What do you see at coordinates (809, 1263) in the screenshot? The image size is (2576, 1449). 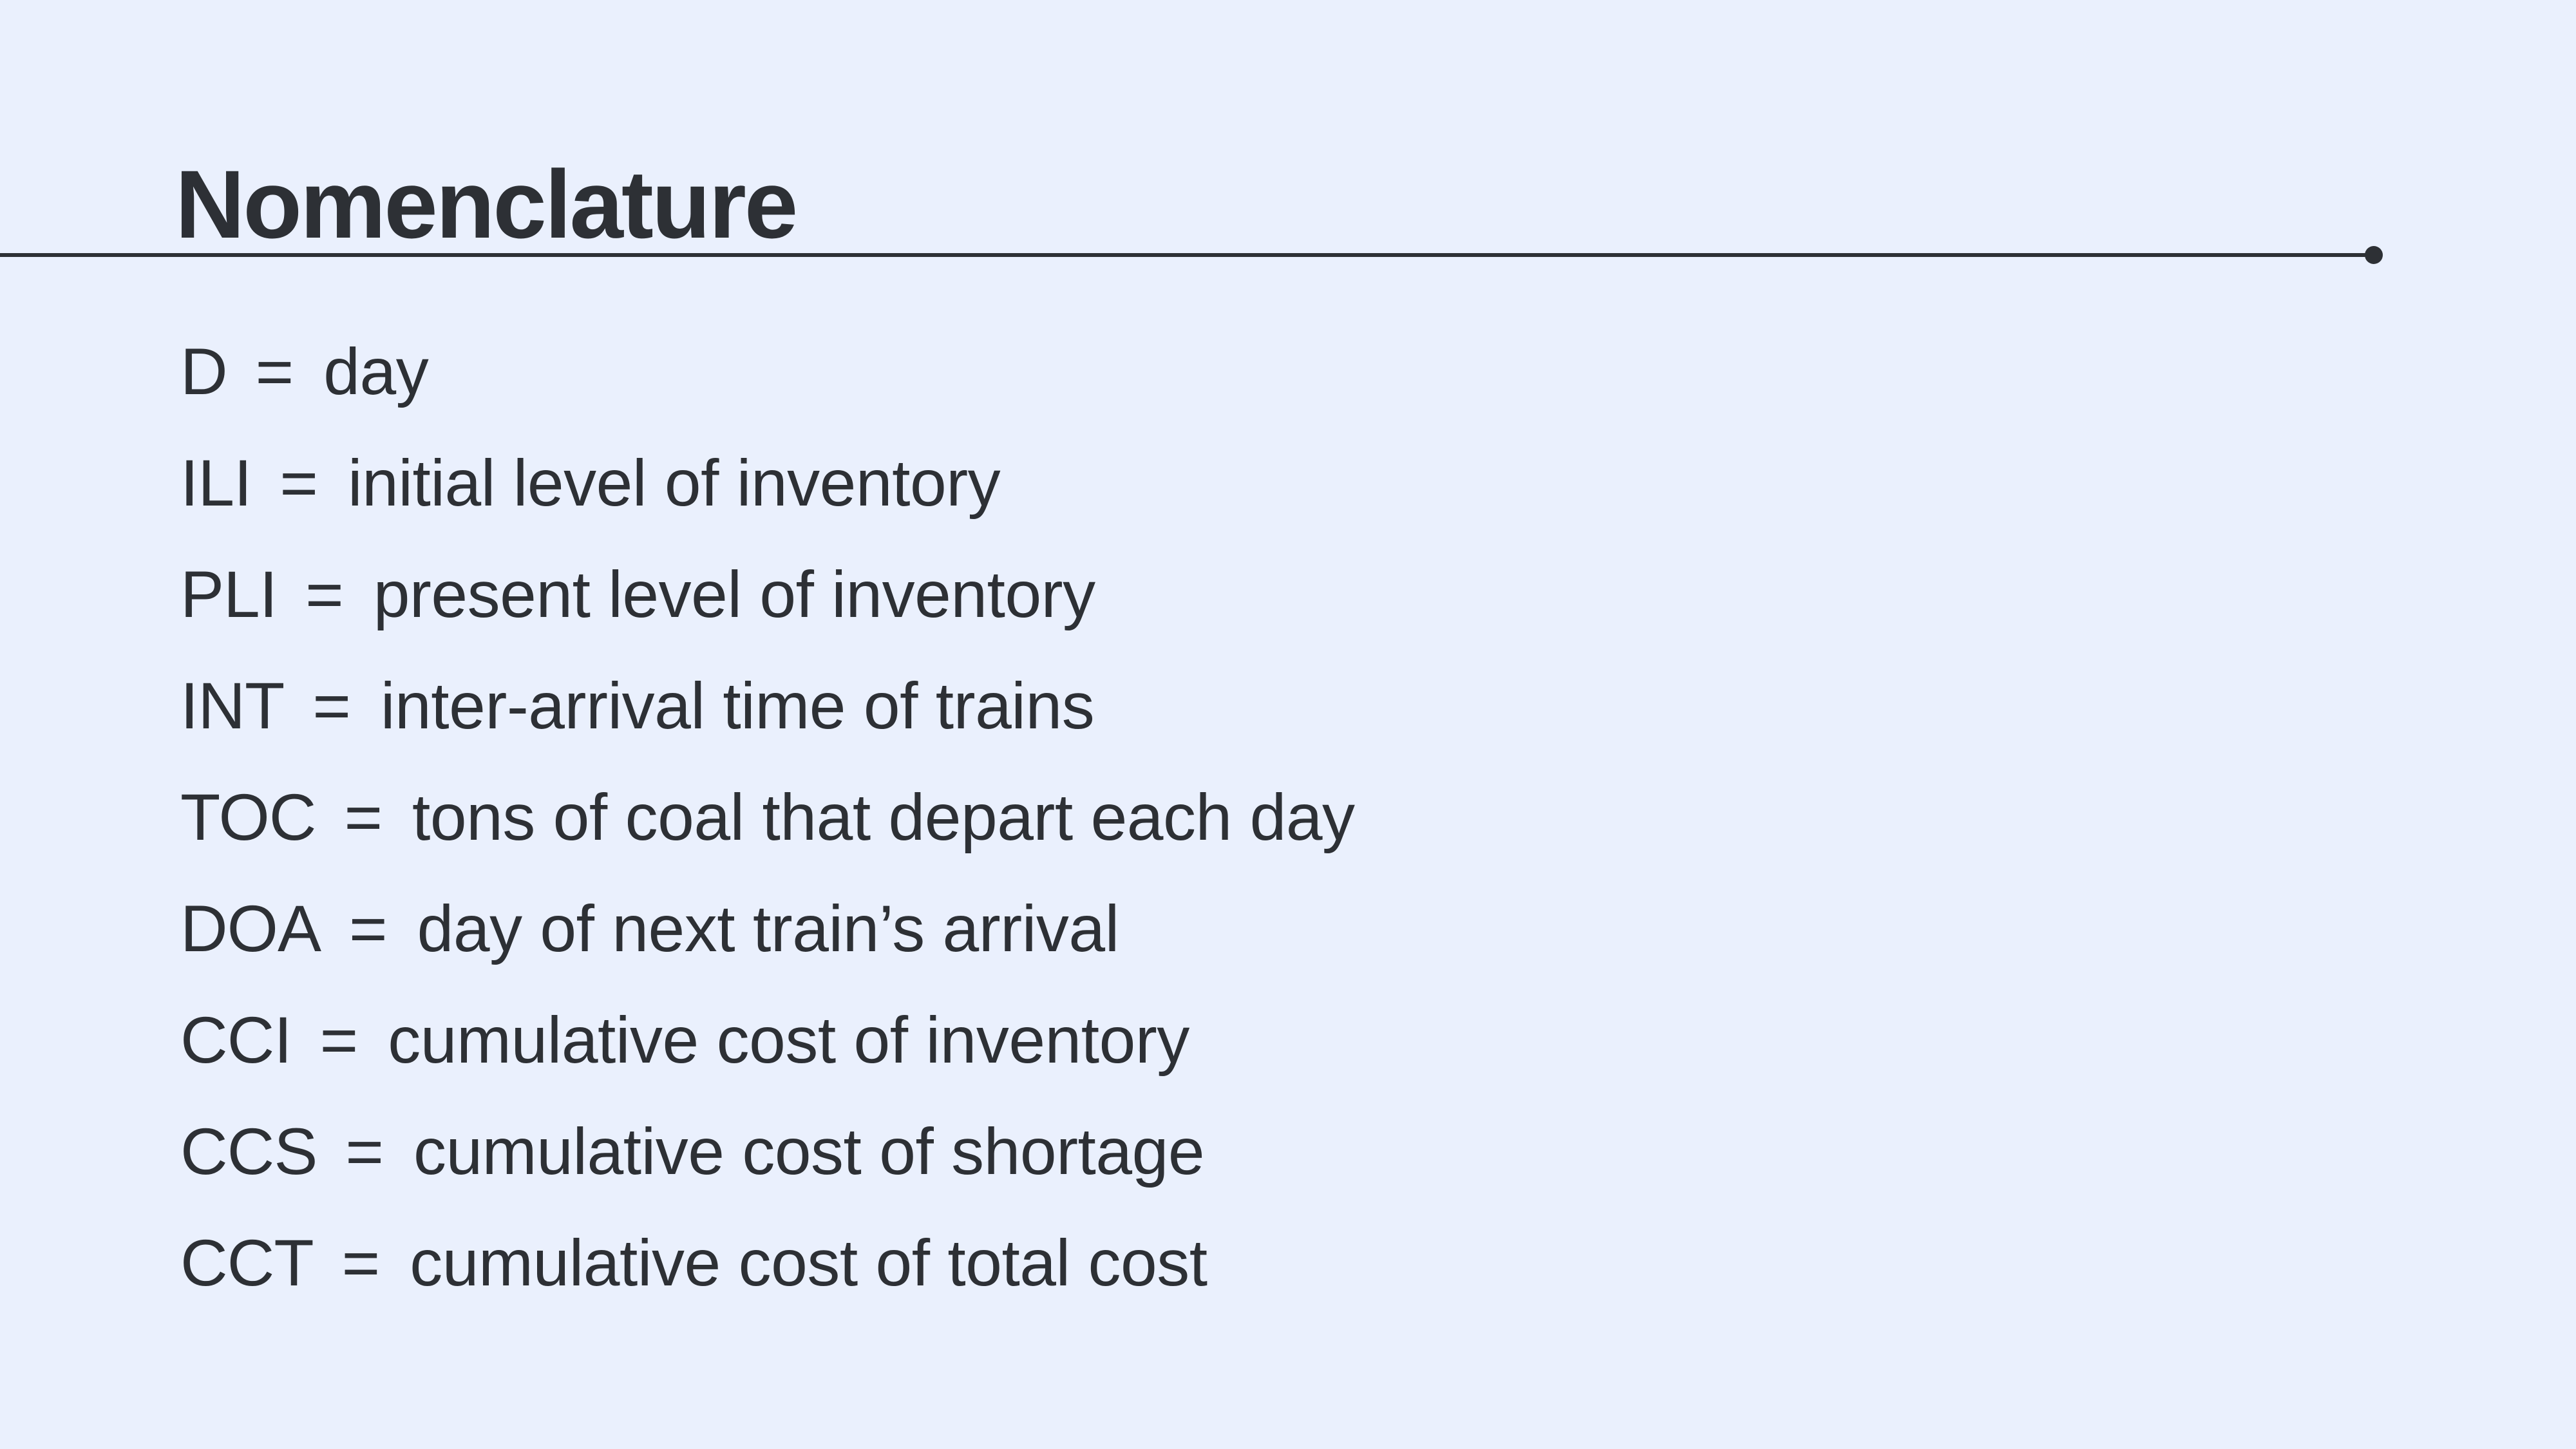 I see `term-definition: cumulative cost of total cost` at bounding box center [809, 1263].